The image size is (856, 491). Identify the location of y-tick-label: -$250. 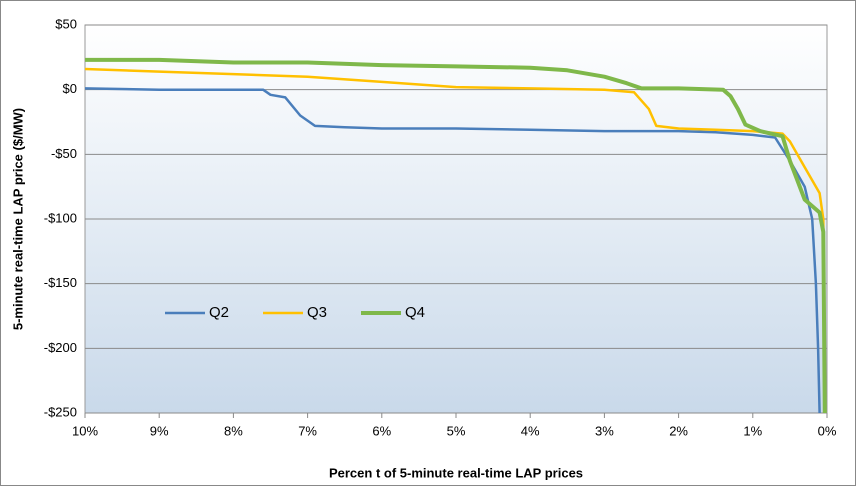
(60, 411).